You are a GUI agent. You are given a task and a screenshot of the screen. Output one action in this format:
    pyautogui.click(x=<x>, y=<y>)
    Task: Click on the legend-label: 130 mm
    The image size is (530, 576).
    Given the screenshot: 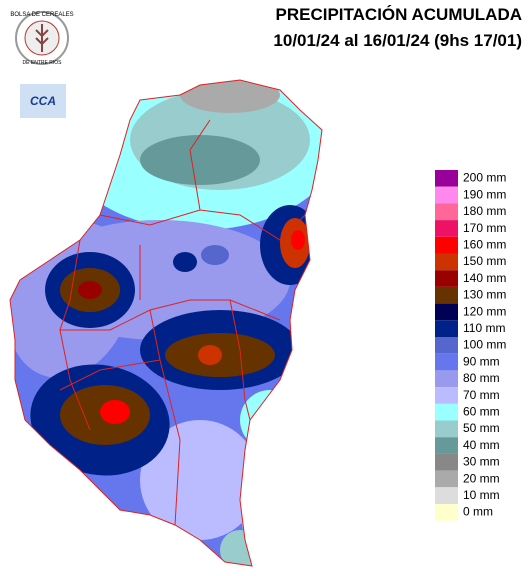 What is the action you would take?
    pyautogui.click(x=484, y=295)
    